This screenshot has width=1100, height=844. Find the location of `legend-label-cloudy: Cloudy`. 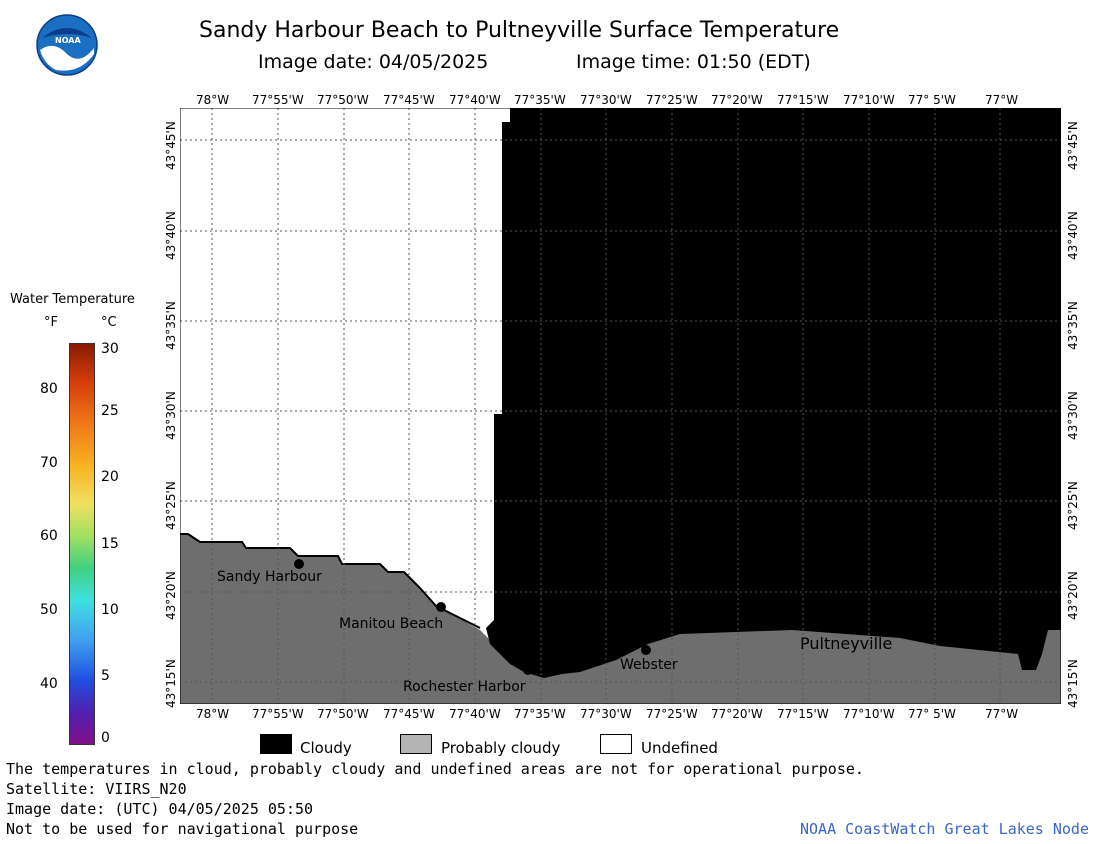

legend-label-cloudy: Cloudy is located at coordinates (326, 748).